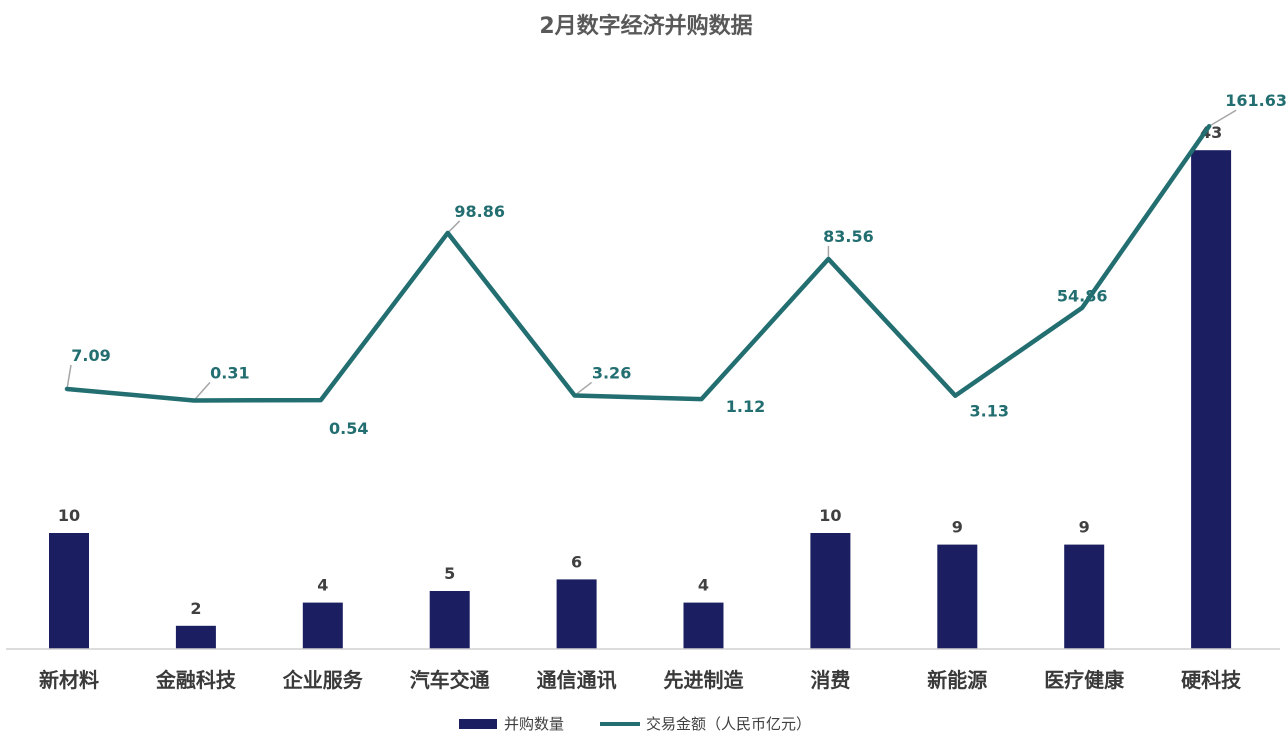  Describe the element at coordinates (830, 680) in the screenshot. I see `category-label: 消费` at that location.